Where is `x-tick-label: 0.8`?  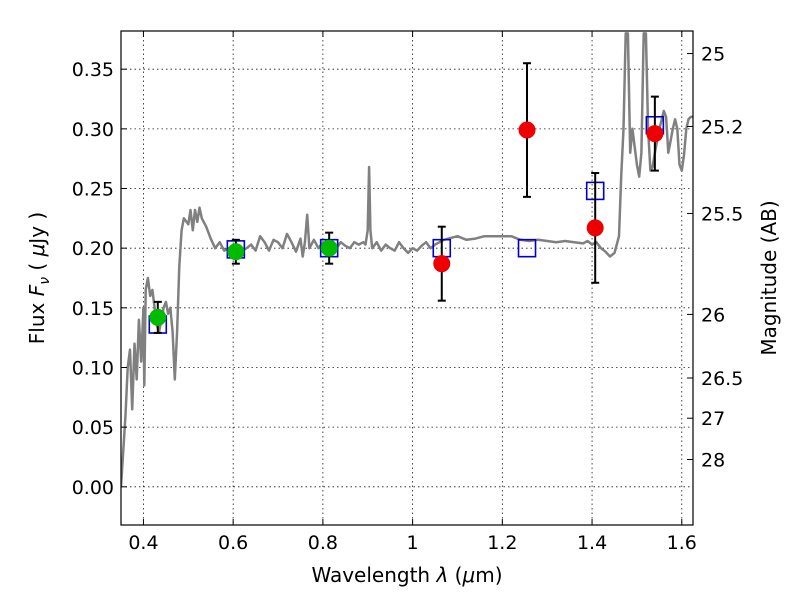
x-tick-label: 0.8 is located at coordinates (323, 543).